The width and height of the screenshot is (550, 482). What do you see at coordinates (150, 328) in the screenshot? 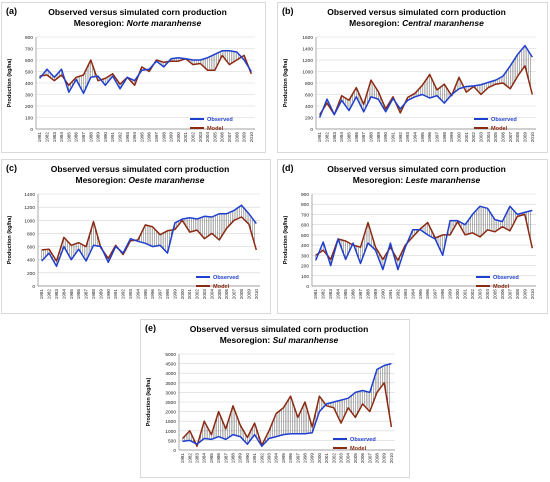
I see `panel-label-e: (e)` at bounding box center [150, 328].